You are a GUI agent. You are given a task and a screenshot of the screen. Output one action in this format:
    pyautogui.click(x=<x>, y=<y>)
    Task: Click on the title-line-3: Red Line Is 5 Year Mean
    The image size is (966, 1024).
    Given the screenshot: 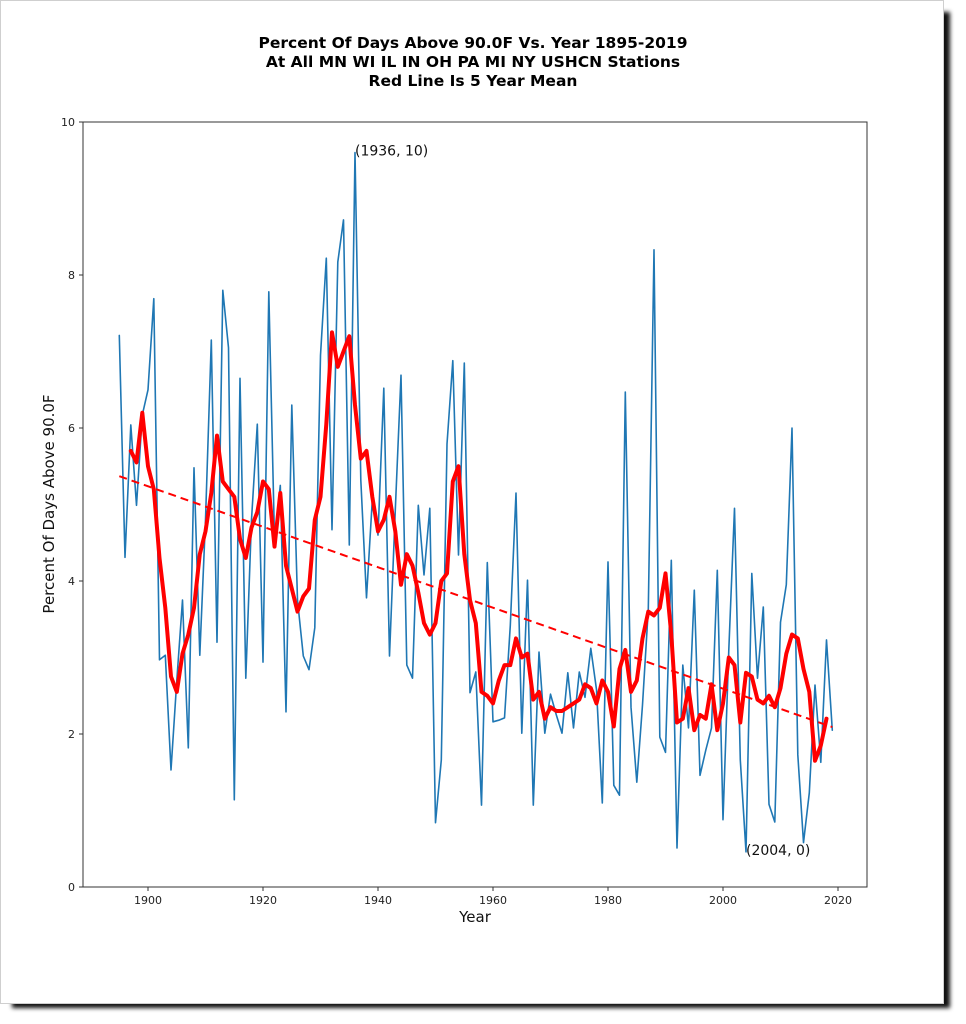 What is the action you would take?
    pyautogui.click(x=473, y=81)
    